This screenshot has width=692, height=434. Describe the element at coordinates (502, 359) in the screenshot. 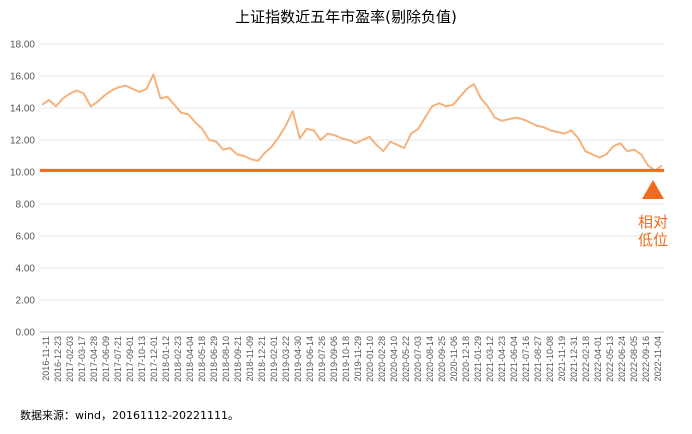

I see `x-tick-label: 2021-04-23` at that location.